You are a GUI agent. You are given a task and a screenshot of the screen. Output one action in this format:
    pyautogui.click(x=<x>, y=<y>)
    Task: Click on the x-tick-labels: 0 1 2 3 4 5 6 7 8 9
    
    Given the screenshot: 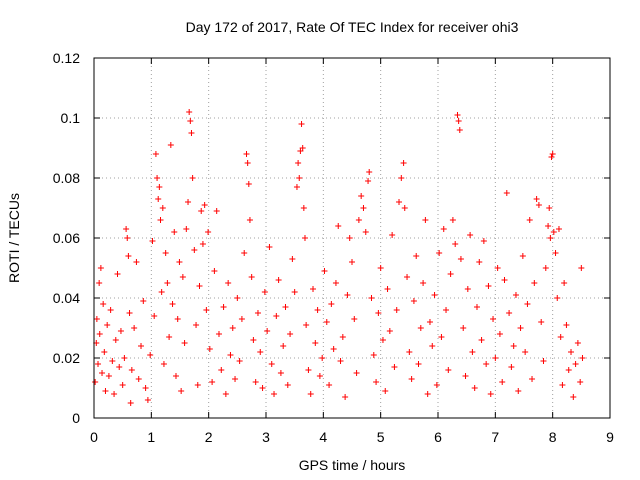 What is the action you would take?
    pyautogui.click(x=352, y=437)
    